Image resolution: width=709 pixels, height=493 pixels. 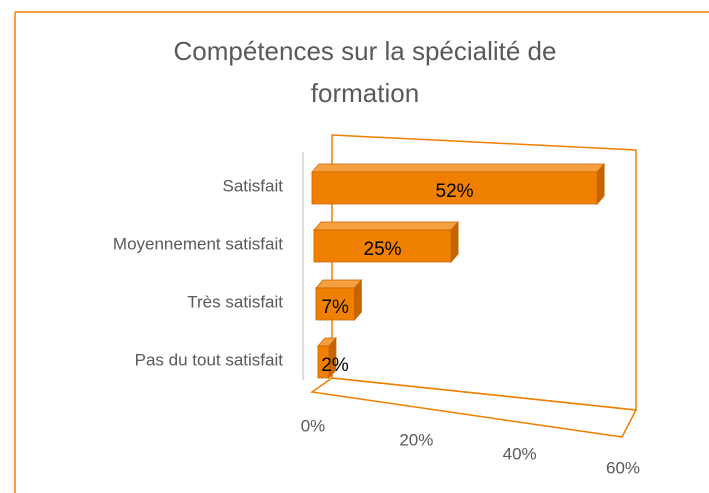 I want to click on value-label: 2%, so click(x=335, y=365).